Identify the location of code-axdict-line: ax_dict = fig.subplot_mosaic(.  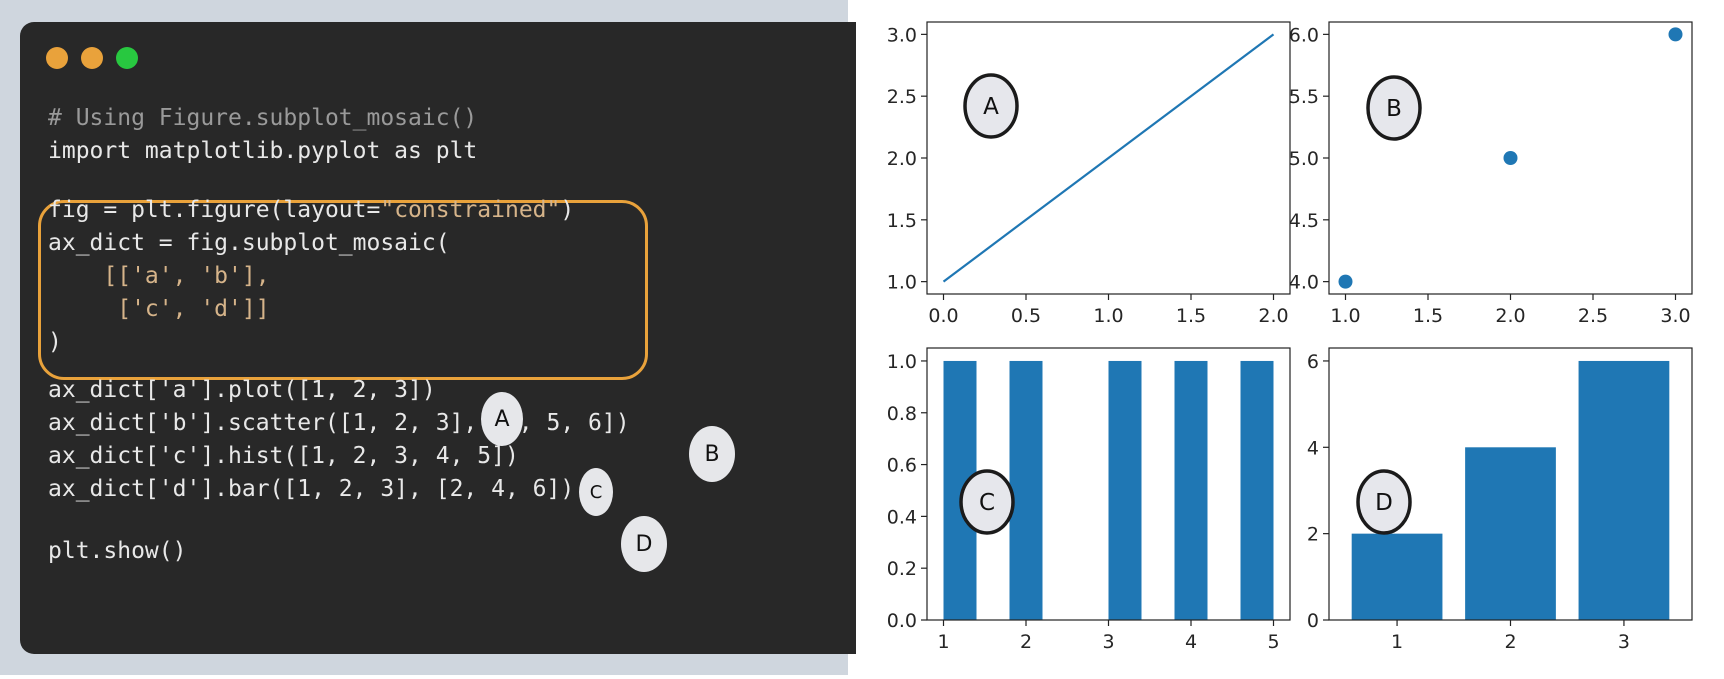
(249, 243).